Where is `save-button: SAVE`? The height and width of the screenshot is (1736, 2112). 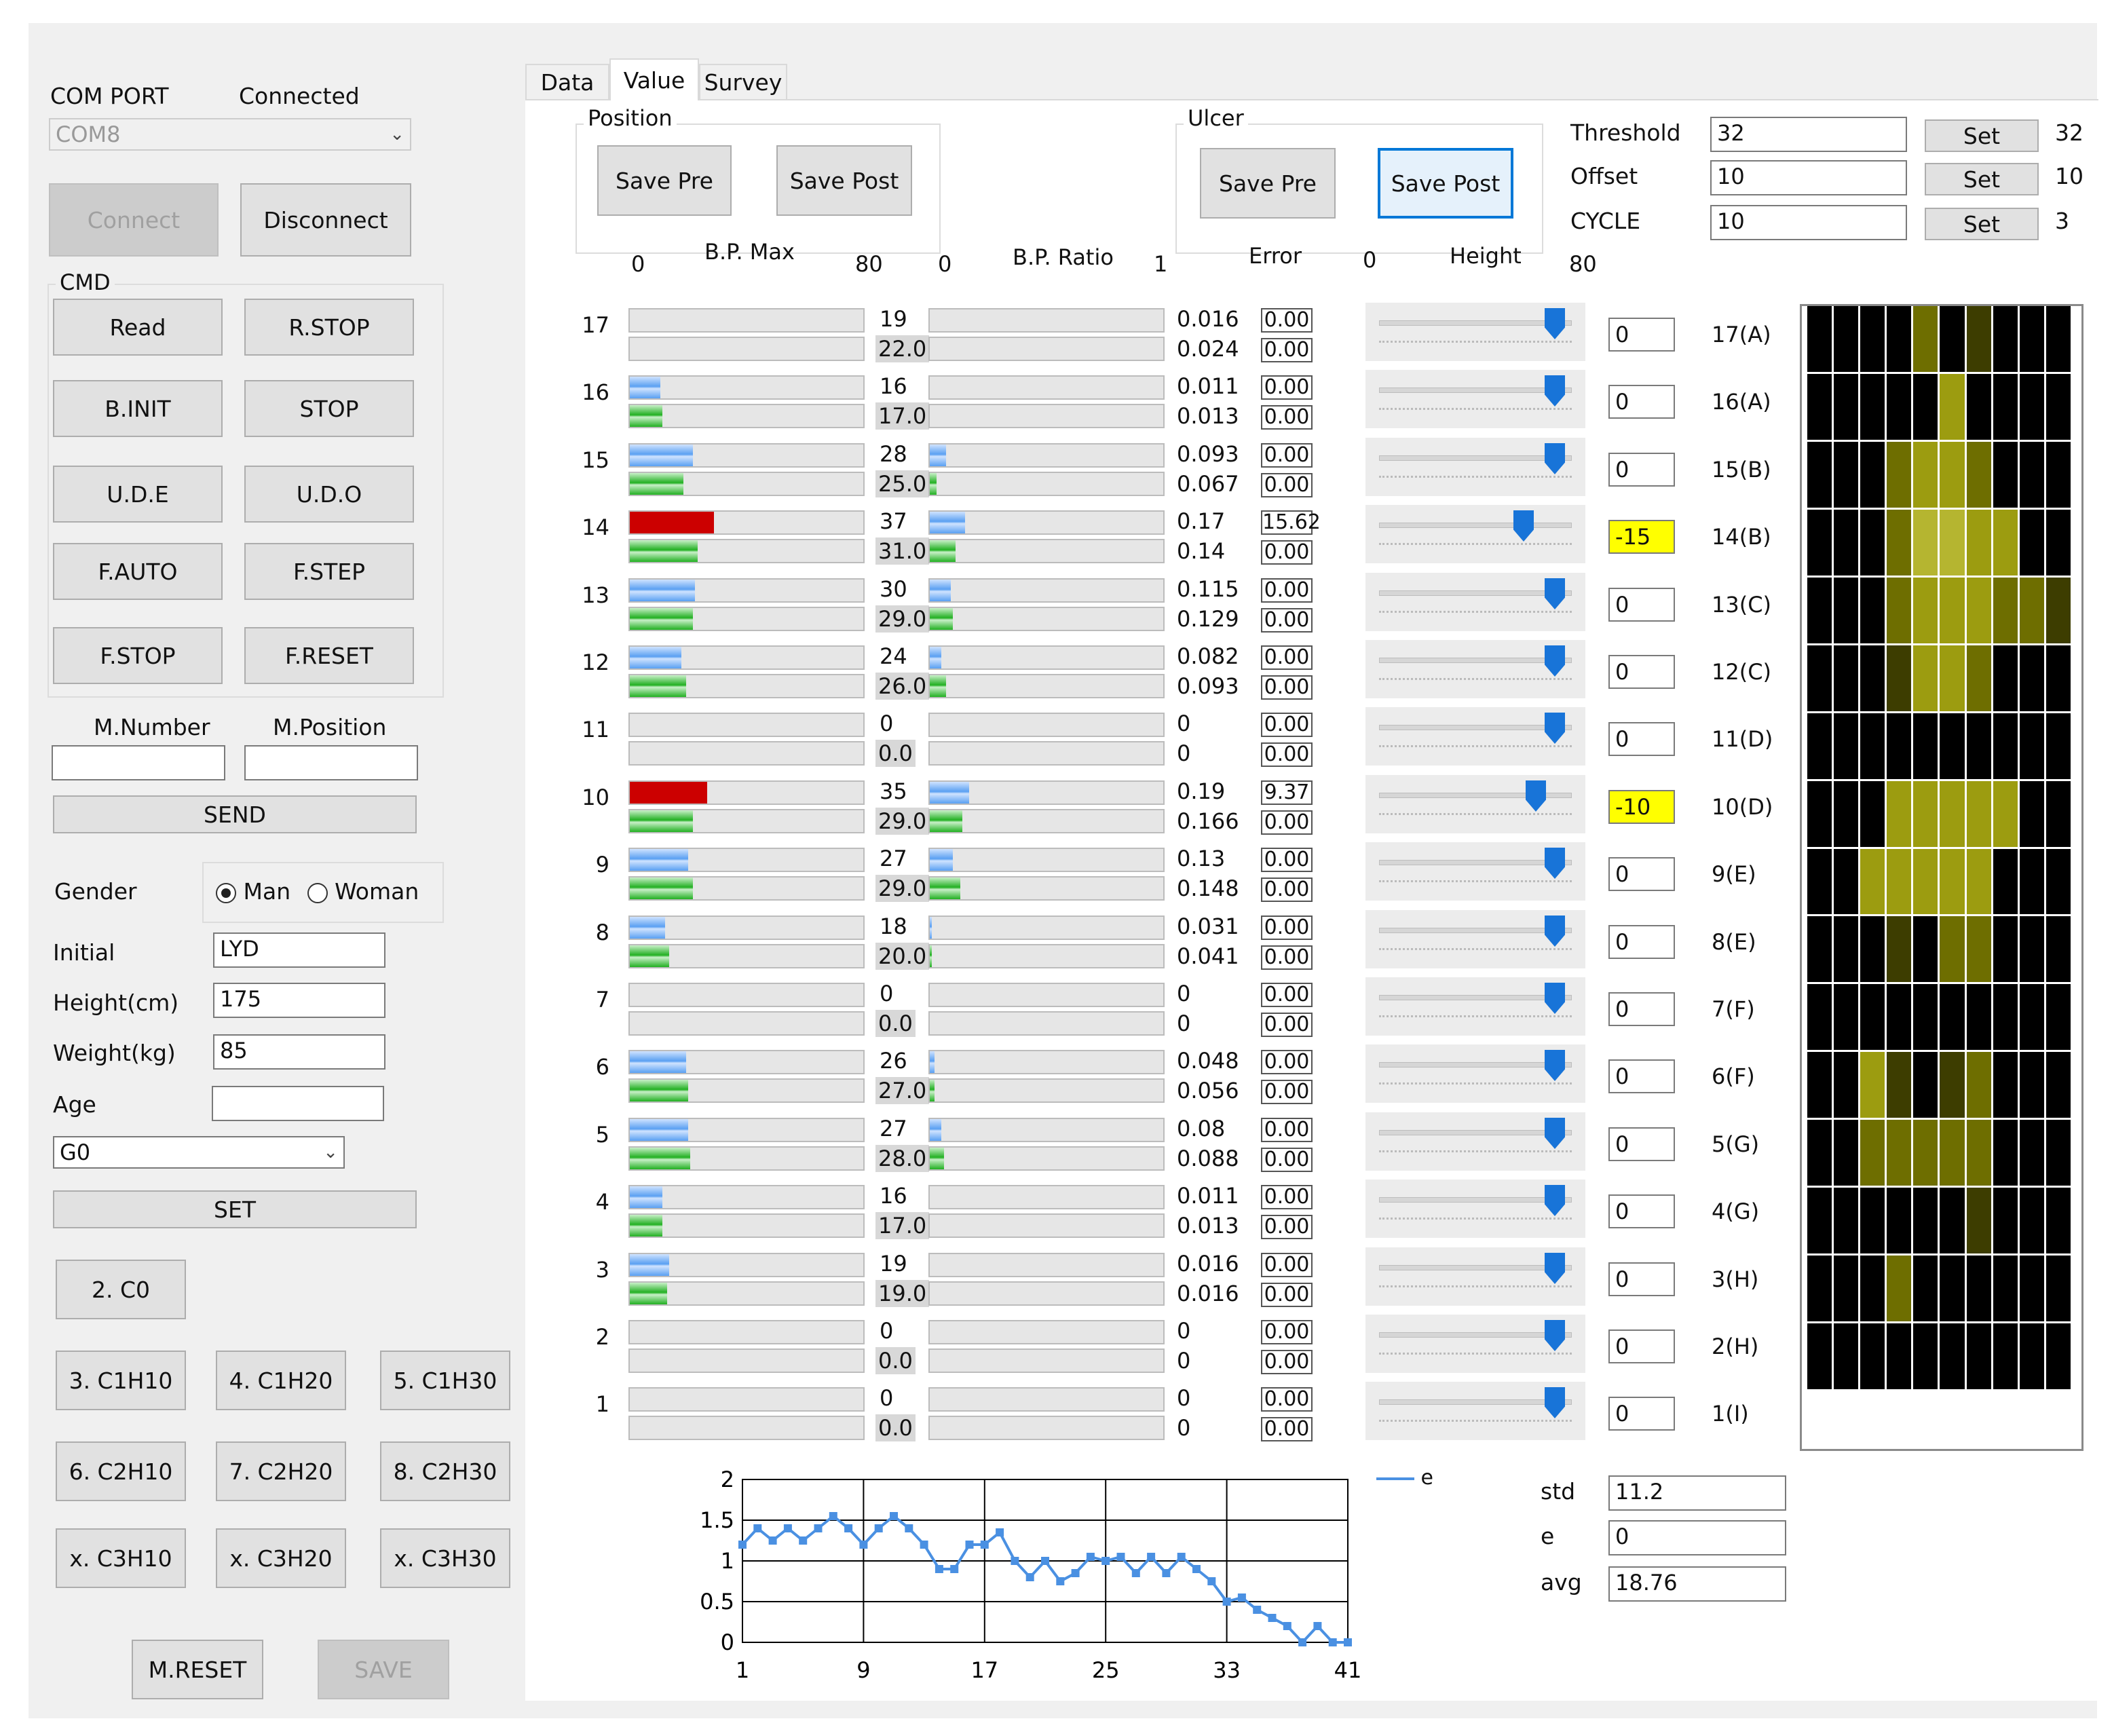 save-button: SAVE is located at coordinates (383, 1669).